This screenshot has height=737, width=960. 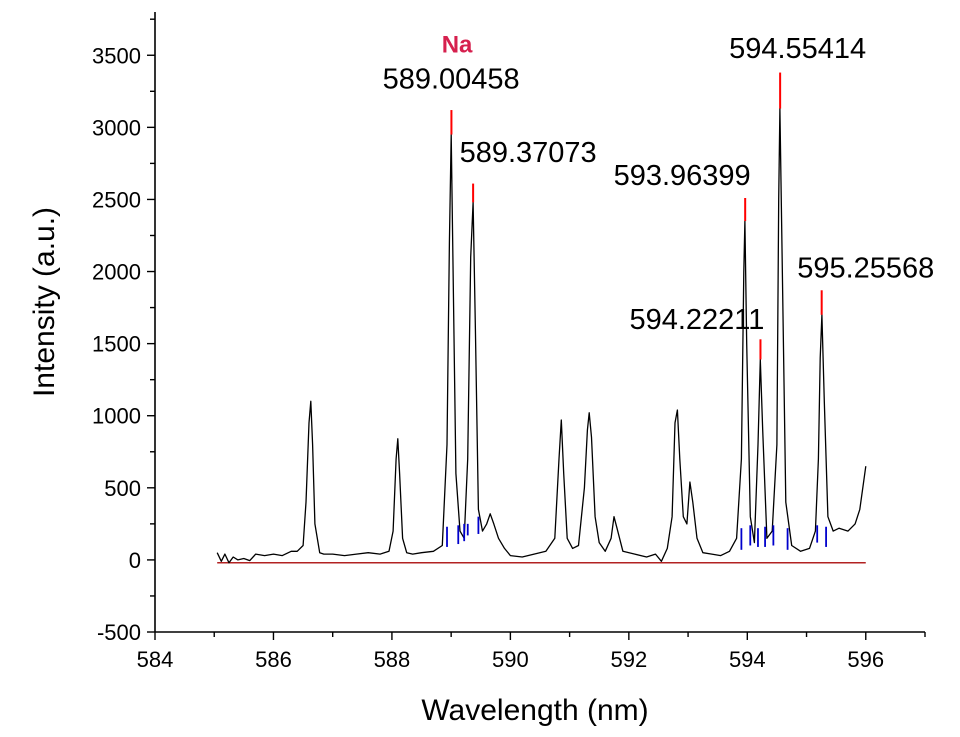 I want to click on peak-label: 589.37073, so click(x=528, y=153).